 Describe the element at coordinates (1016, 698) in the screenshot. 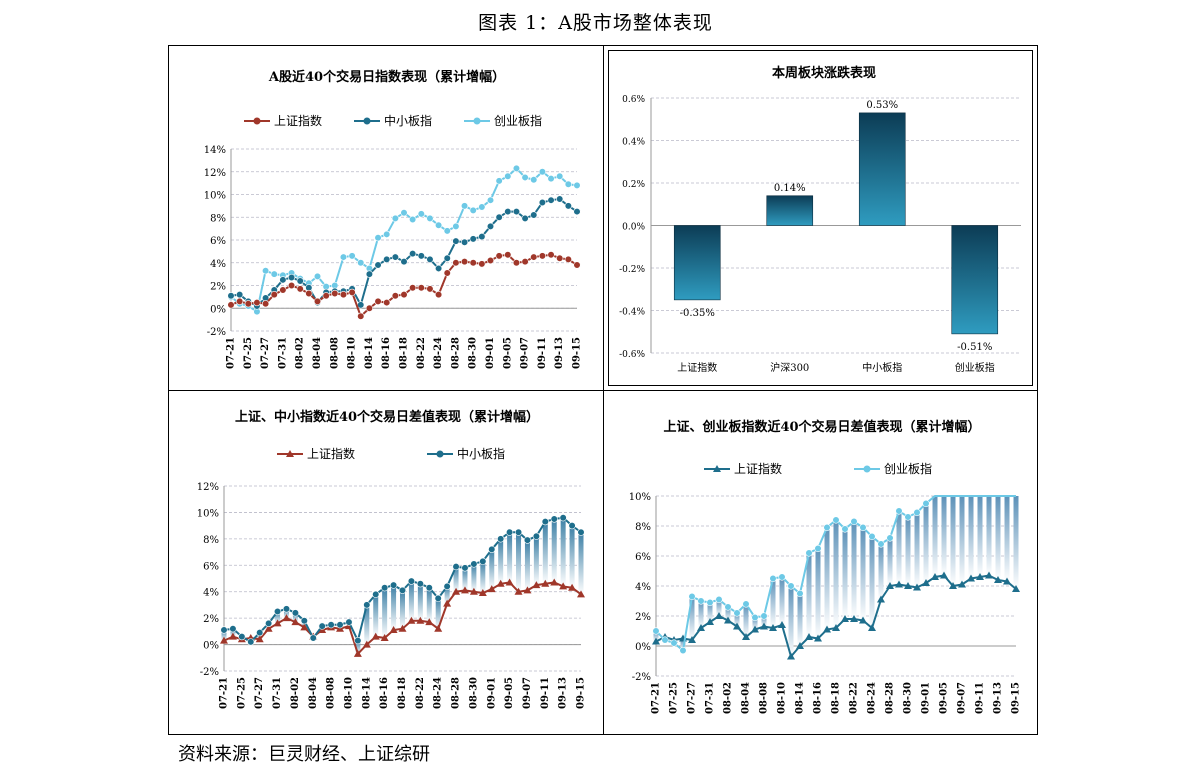

I see `x-tick-label: 09-15` at that location.